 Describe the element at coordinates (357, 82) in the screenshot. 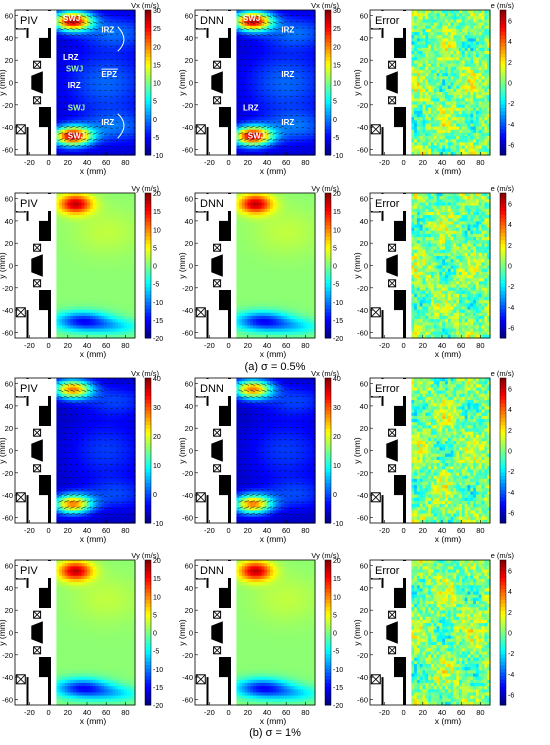

I see `y-axis-label: y (mm)` at that location.